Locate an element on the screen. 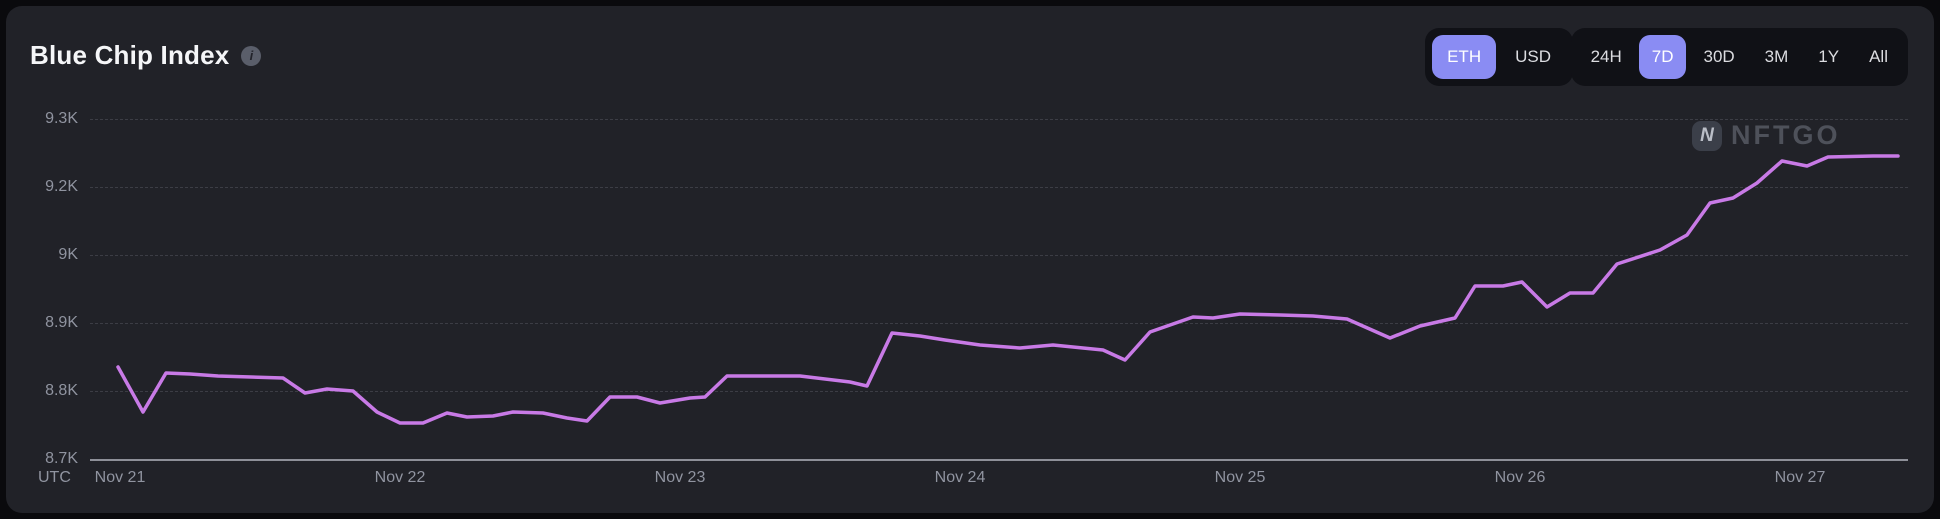 The height and width of the screenshot is (519, 1940). info-icon: i is located at coordinates (251, 55).